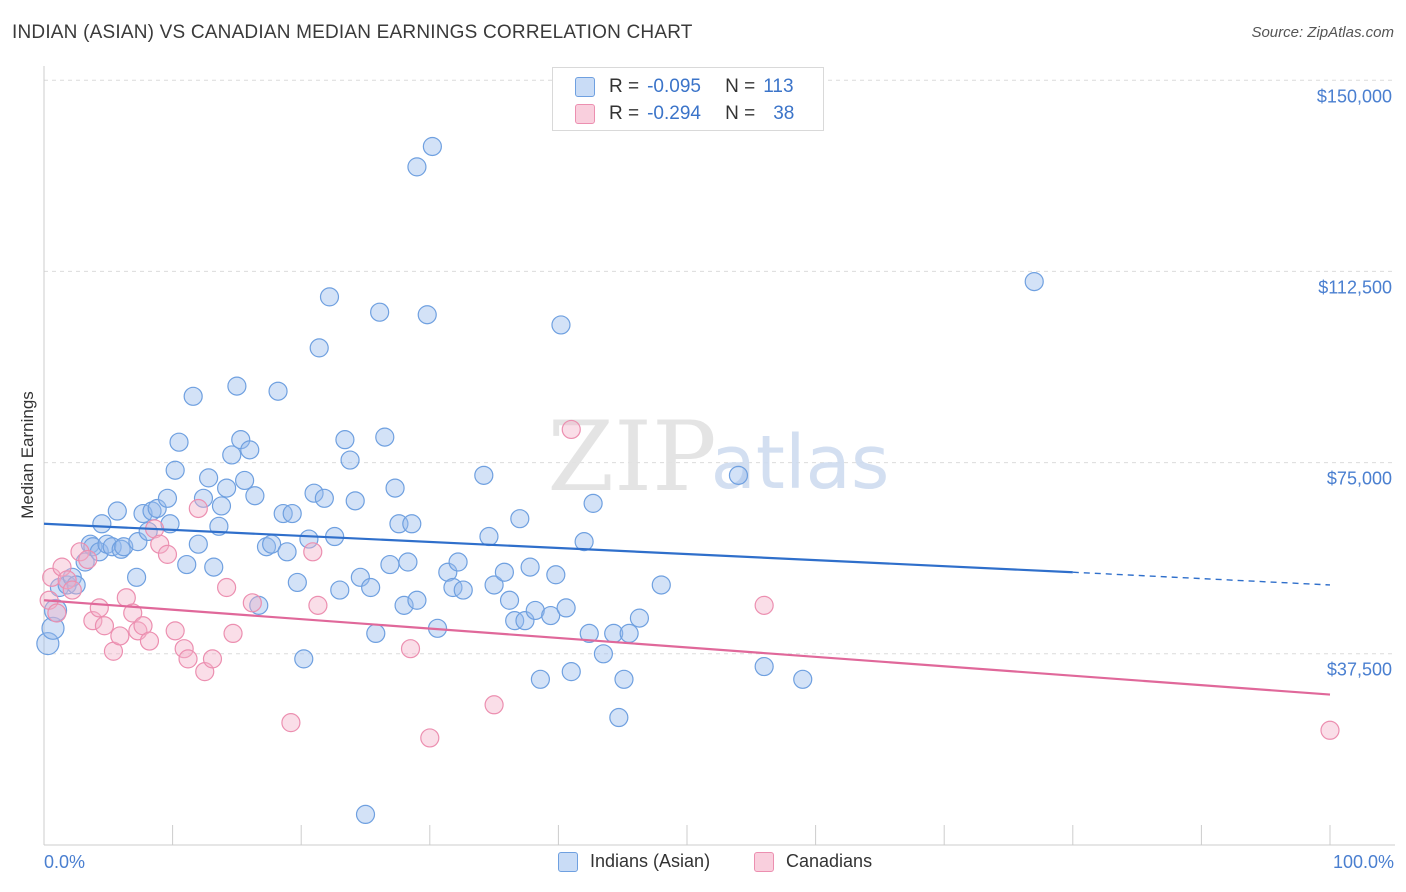  I want to click on n-value: 38, so click(784, 113).